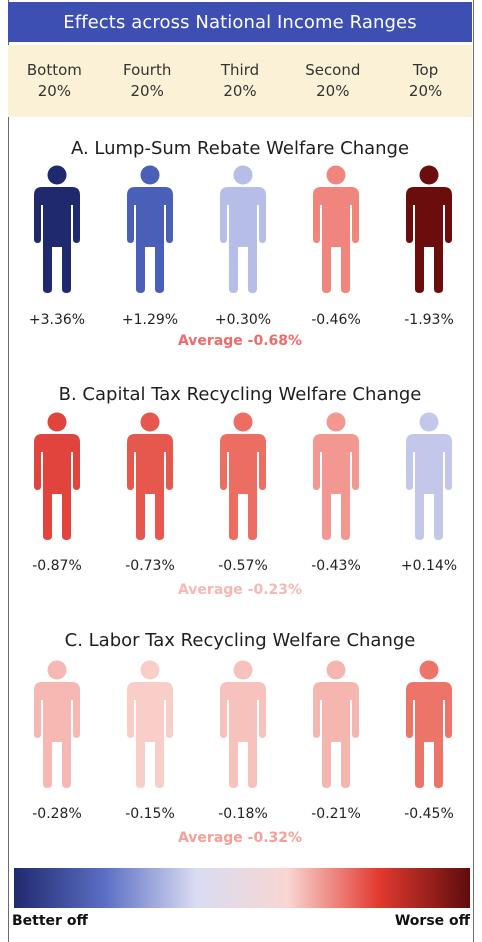 This screenshot has width=482, height=942. I want to click on section-b-value: -0.87%, so click(57, 566).